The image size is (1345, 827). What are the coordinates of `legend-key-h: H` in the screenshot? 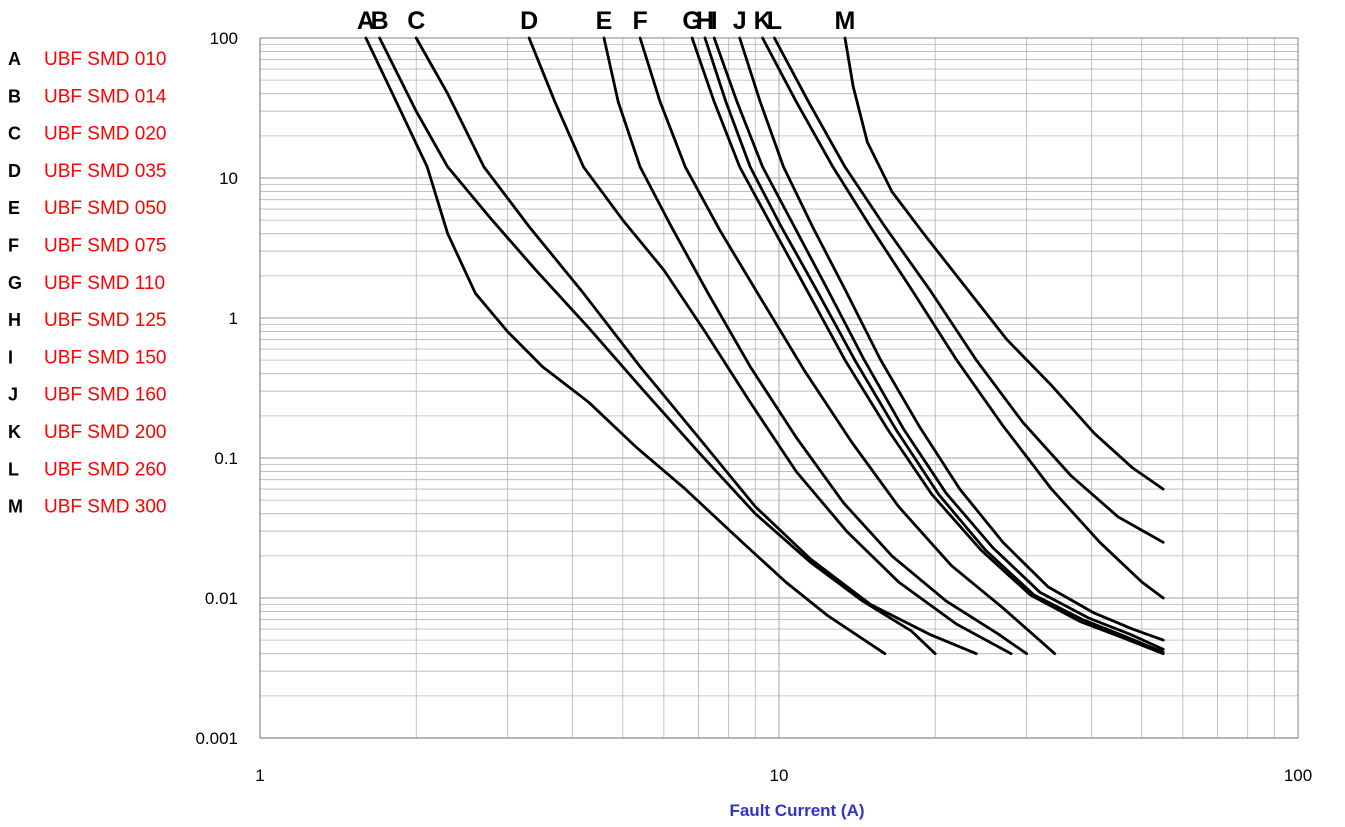 It's located at (14, 320).